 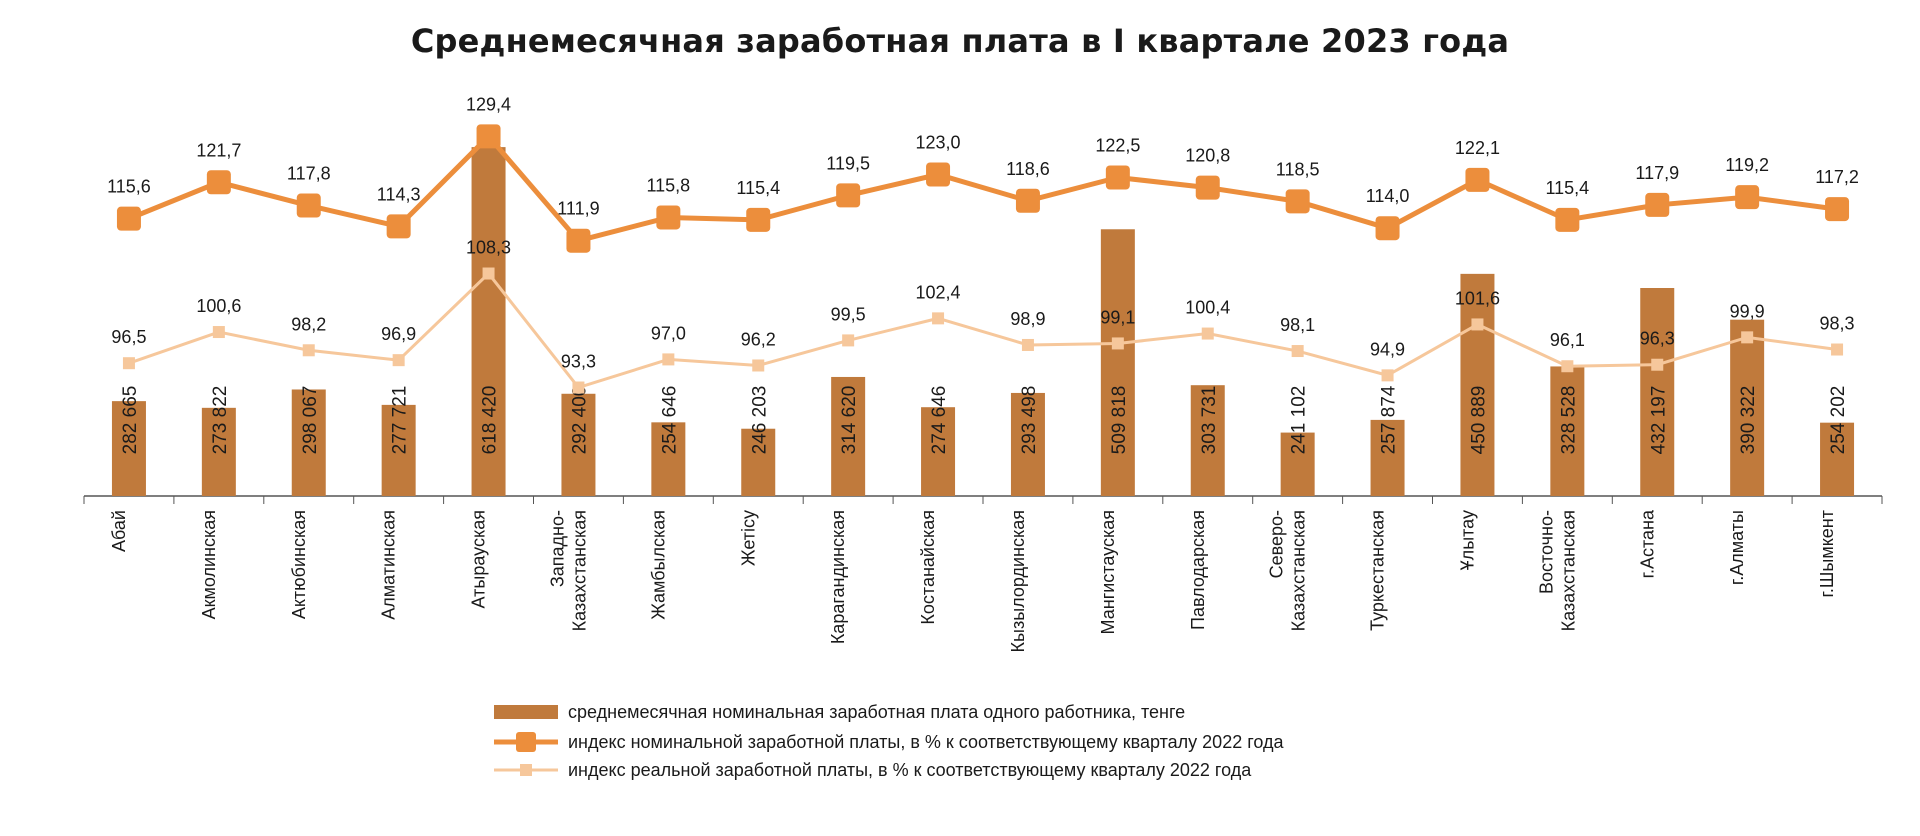 What do you see at coordinates (299, 564) in the screenshot?
I see `category-label: Актюбинская` at bounding box center [299, 564].